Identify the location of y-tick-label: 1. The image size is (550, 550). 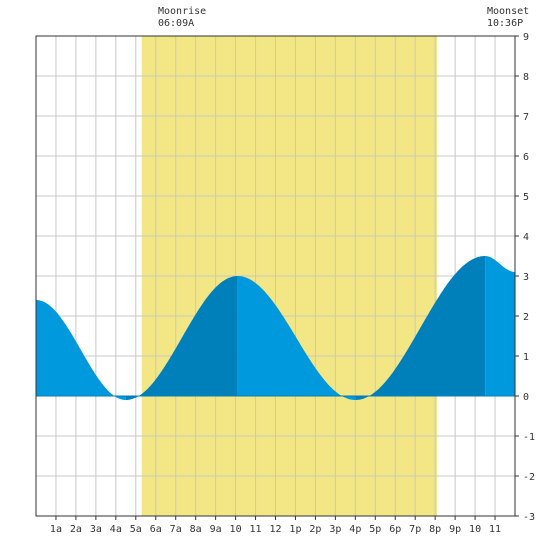
(526, 357).